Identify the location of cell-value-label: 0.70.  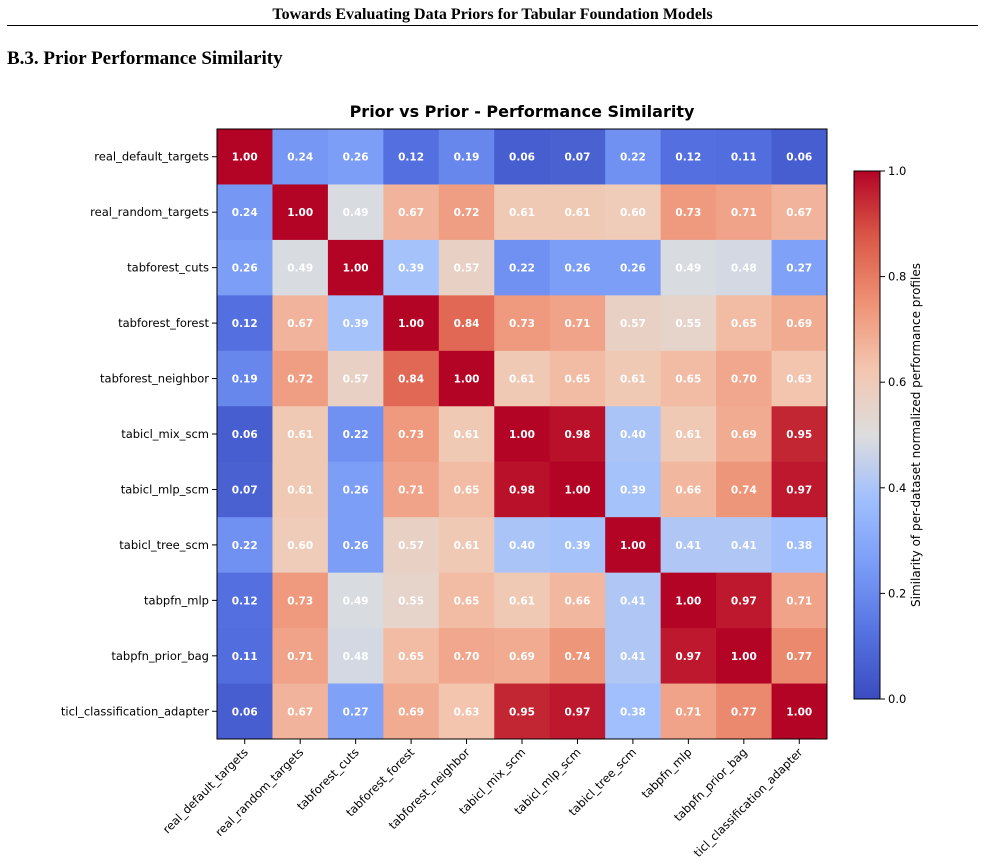
(744, 380).